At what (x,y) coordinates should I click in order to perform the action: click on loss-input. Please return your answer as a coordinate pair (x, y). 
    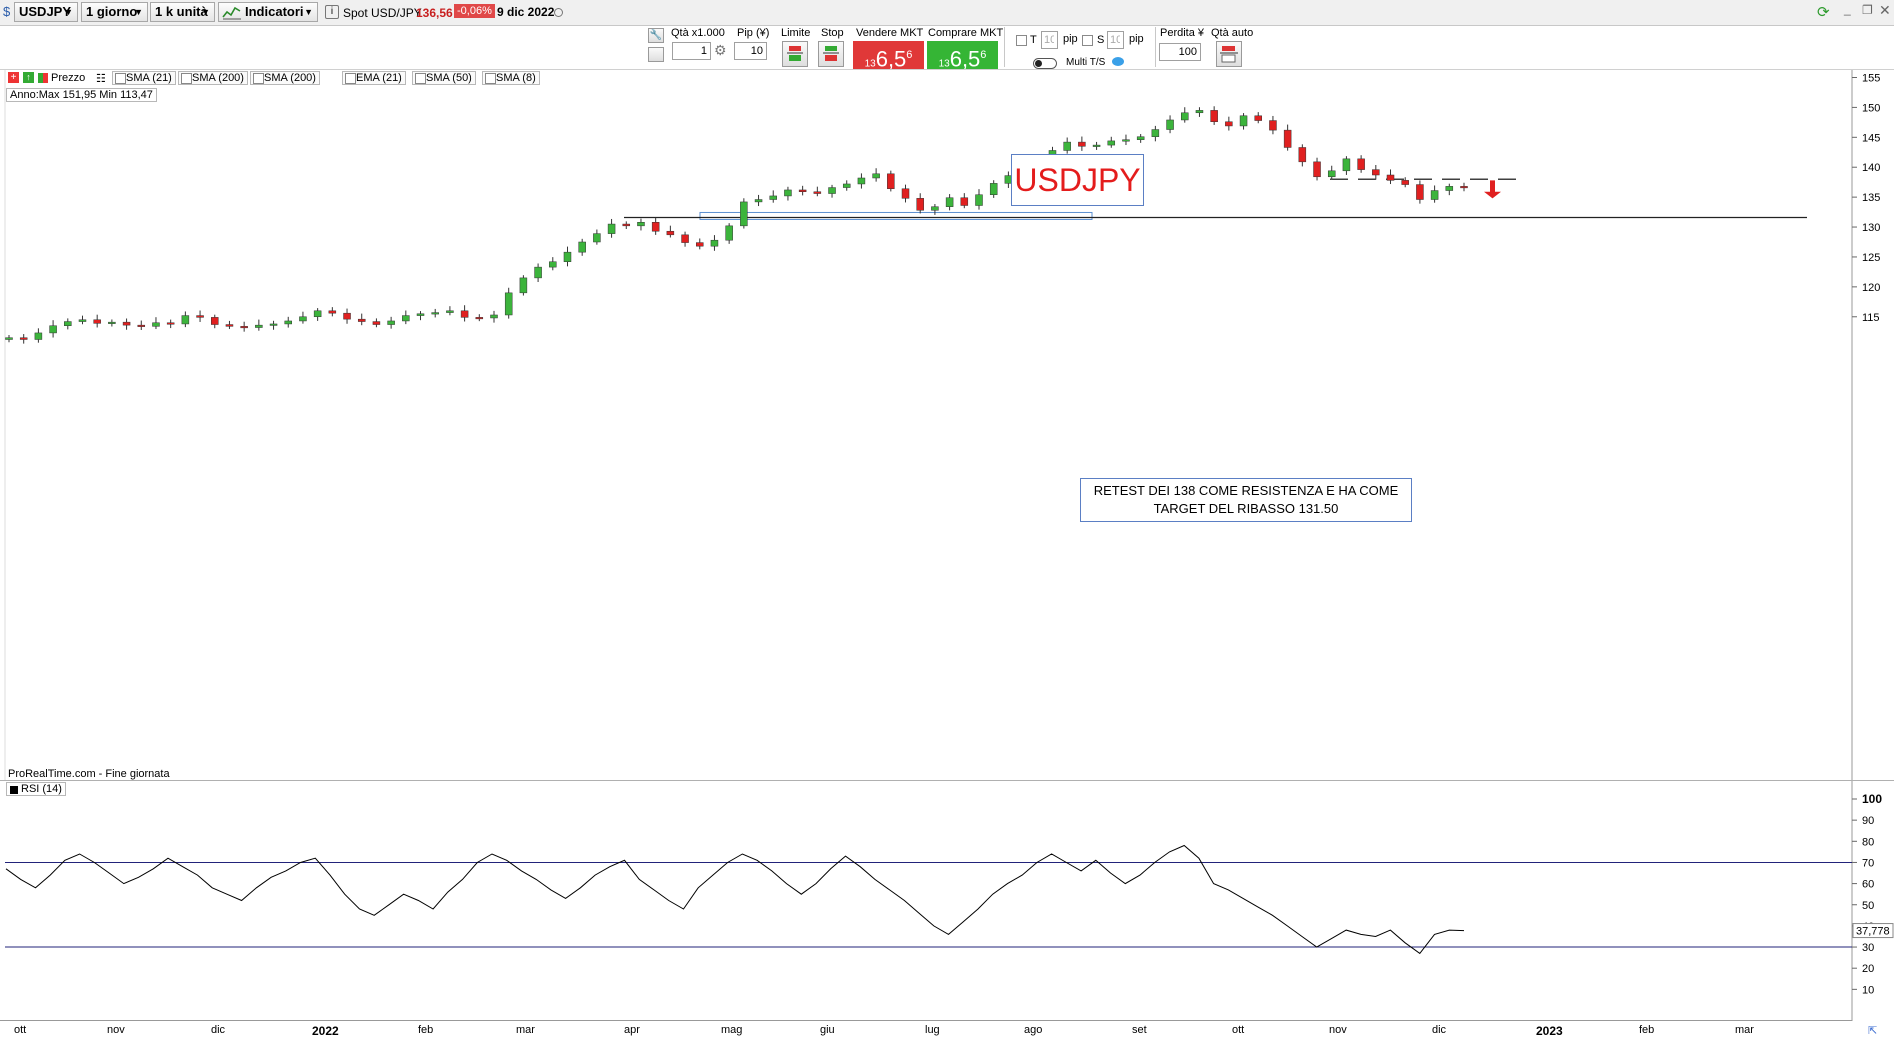
    Looking at the image, I should click on (1180, 52).